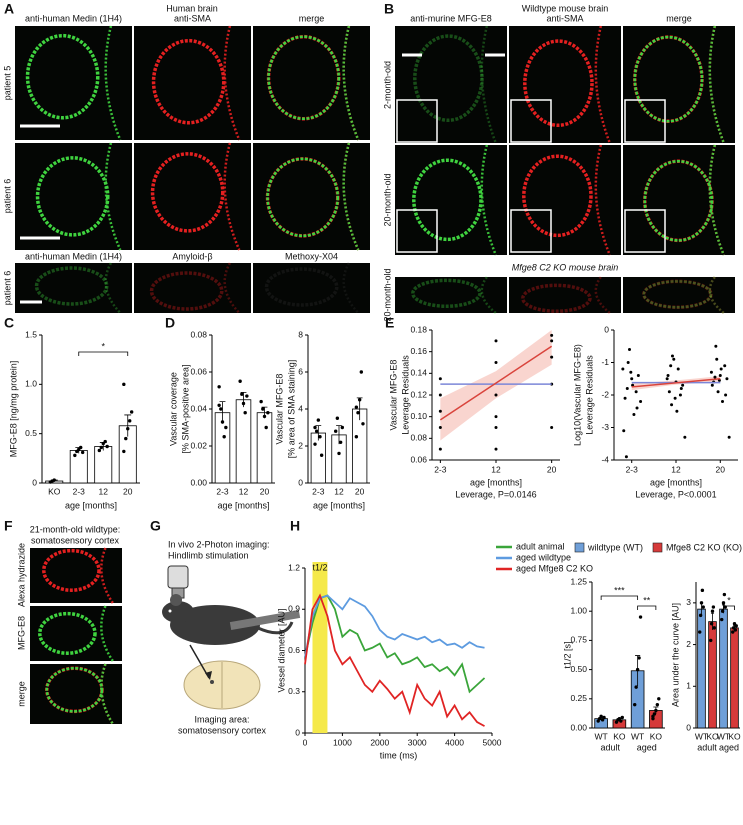 This screenshot has height=825, width=743. Describe the element at coordinates (578, 581) in the screenshot. I see `y-tick-label: 1.25` at that location.